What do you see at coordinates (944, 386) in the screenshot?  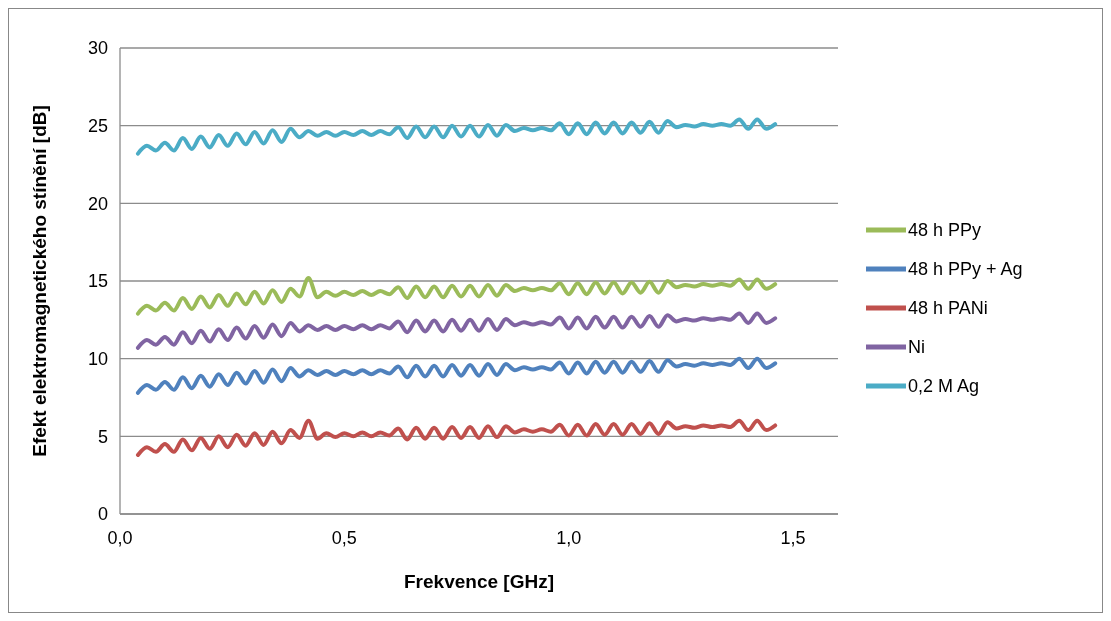 I see `legend-label: 0,2 M Ag` at bounding box center [944, 386].